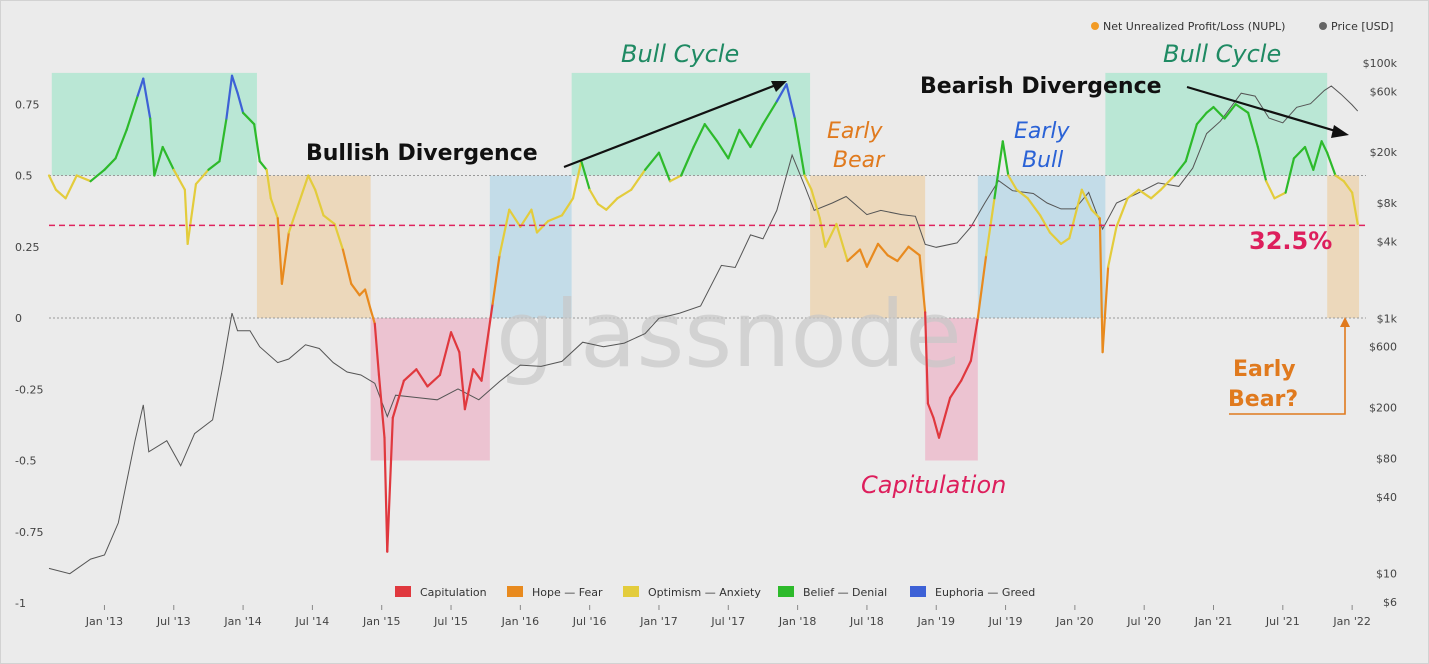  I want to click on annotation-bullish-divergence: Bullish Divergence, so click(422, 153).